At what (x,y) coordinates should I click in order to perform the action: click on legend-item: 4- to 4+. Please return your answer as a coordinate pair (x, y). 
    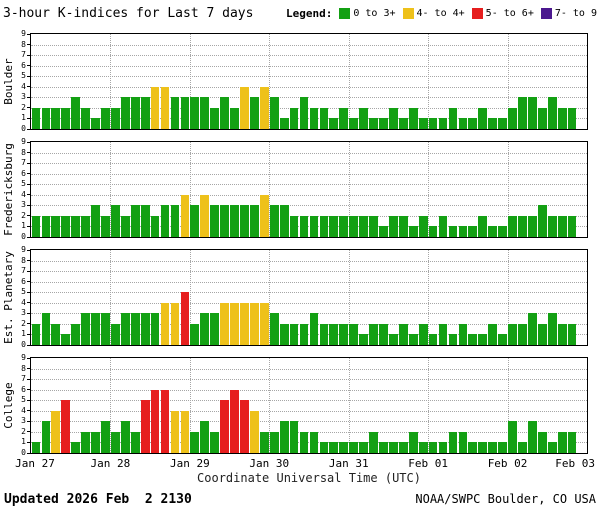
    Looking at the image, I should click on (433, 13).